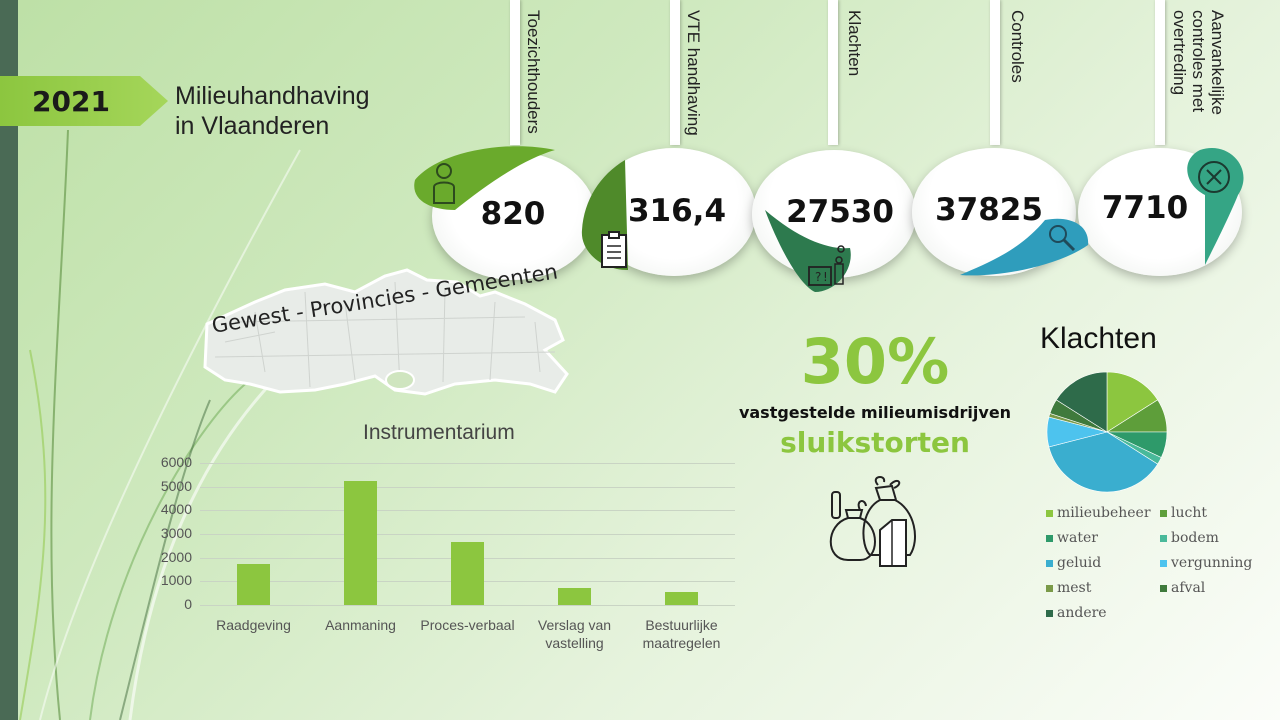 The width and height of the screenshot is (1280, 720). Describe the element at coordinates (515, 72) in the screenshot. I see `hanger-toezichthouders` at that location.